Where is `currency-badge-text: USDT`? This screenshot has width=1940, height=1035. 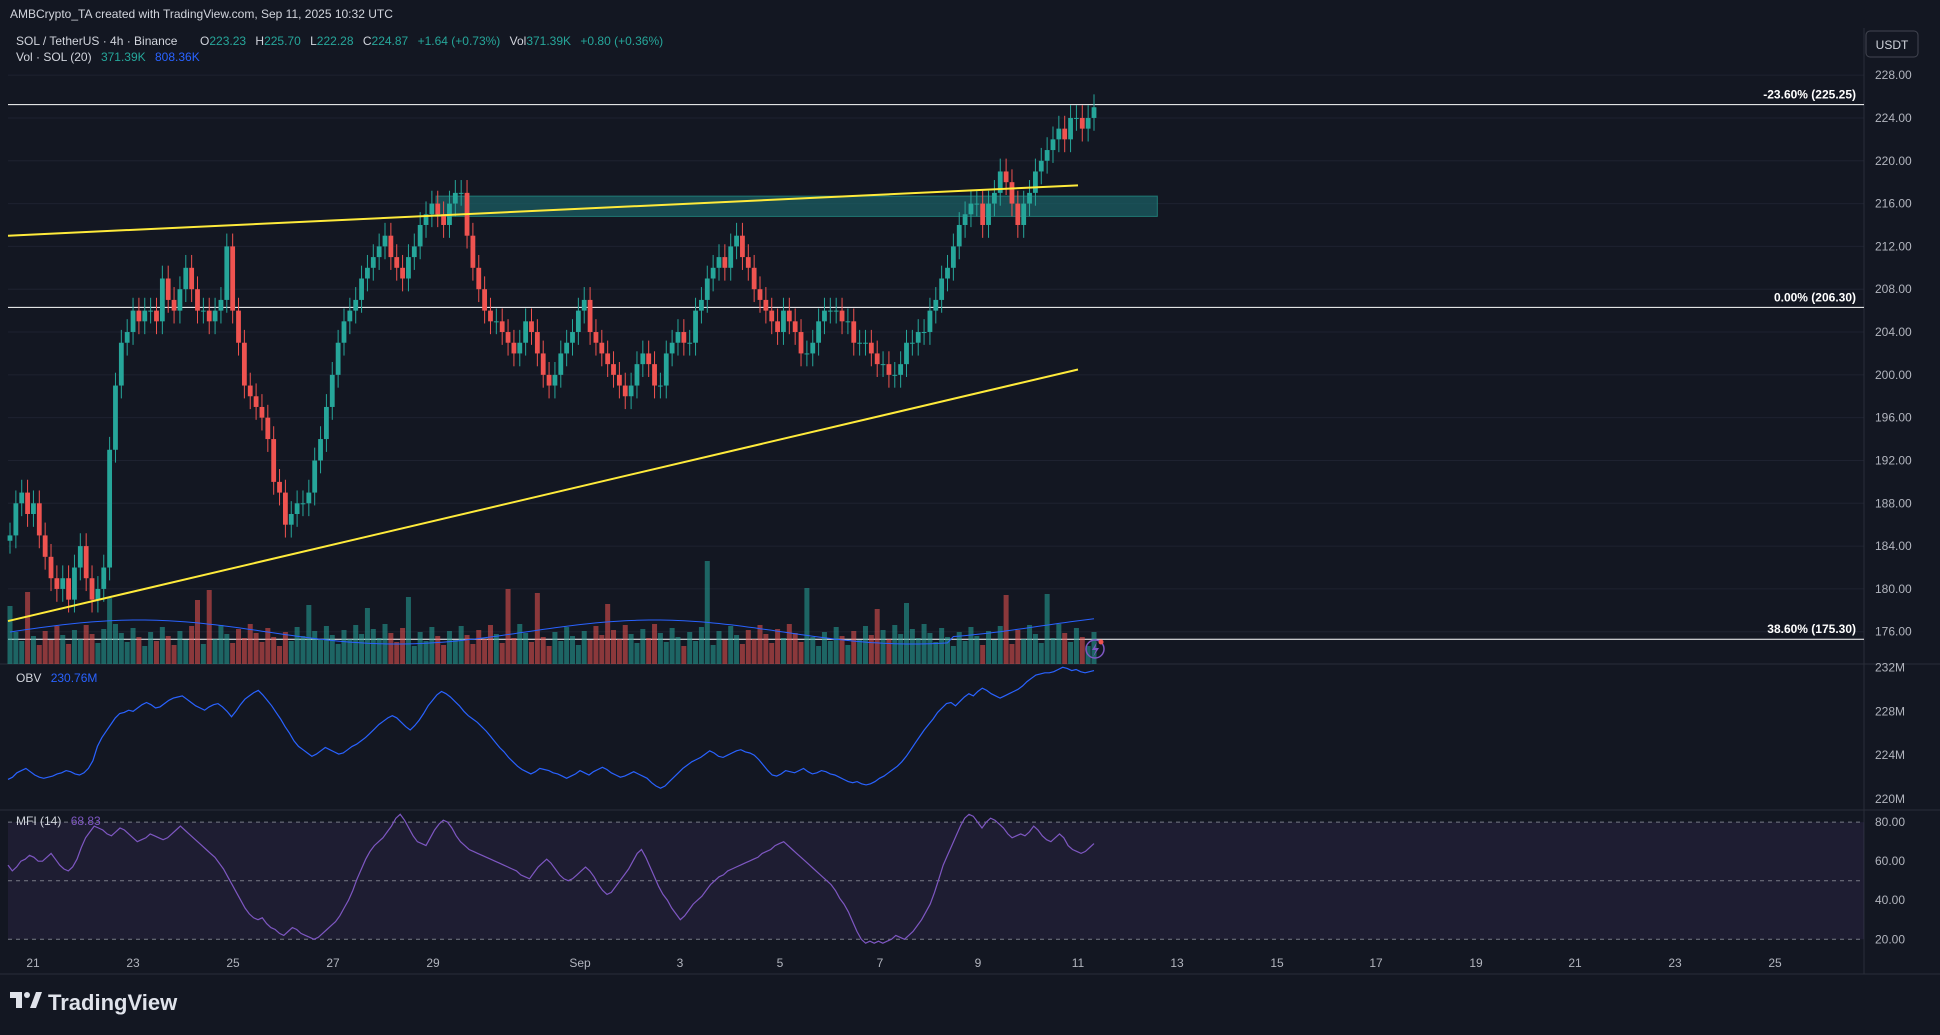 currency-badge-text: USDT is located at coordinates (1892, 45).